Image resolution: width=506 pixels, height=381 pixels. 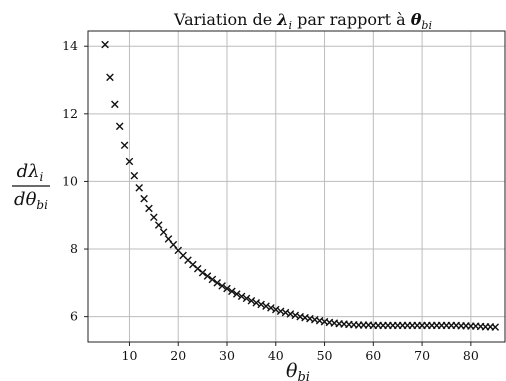 I want to click on title-lambda-sub: i, so click(x=291, y=25).